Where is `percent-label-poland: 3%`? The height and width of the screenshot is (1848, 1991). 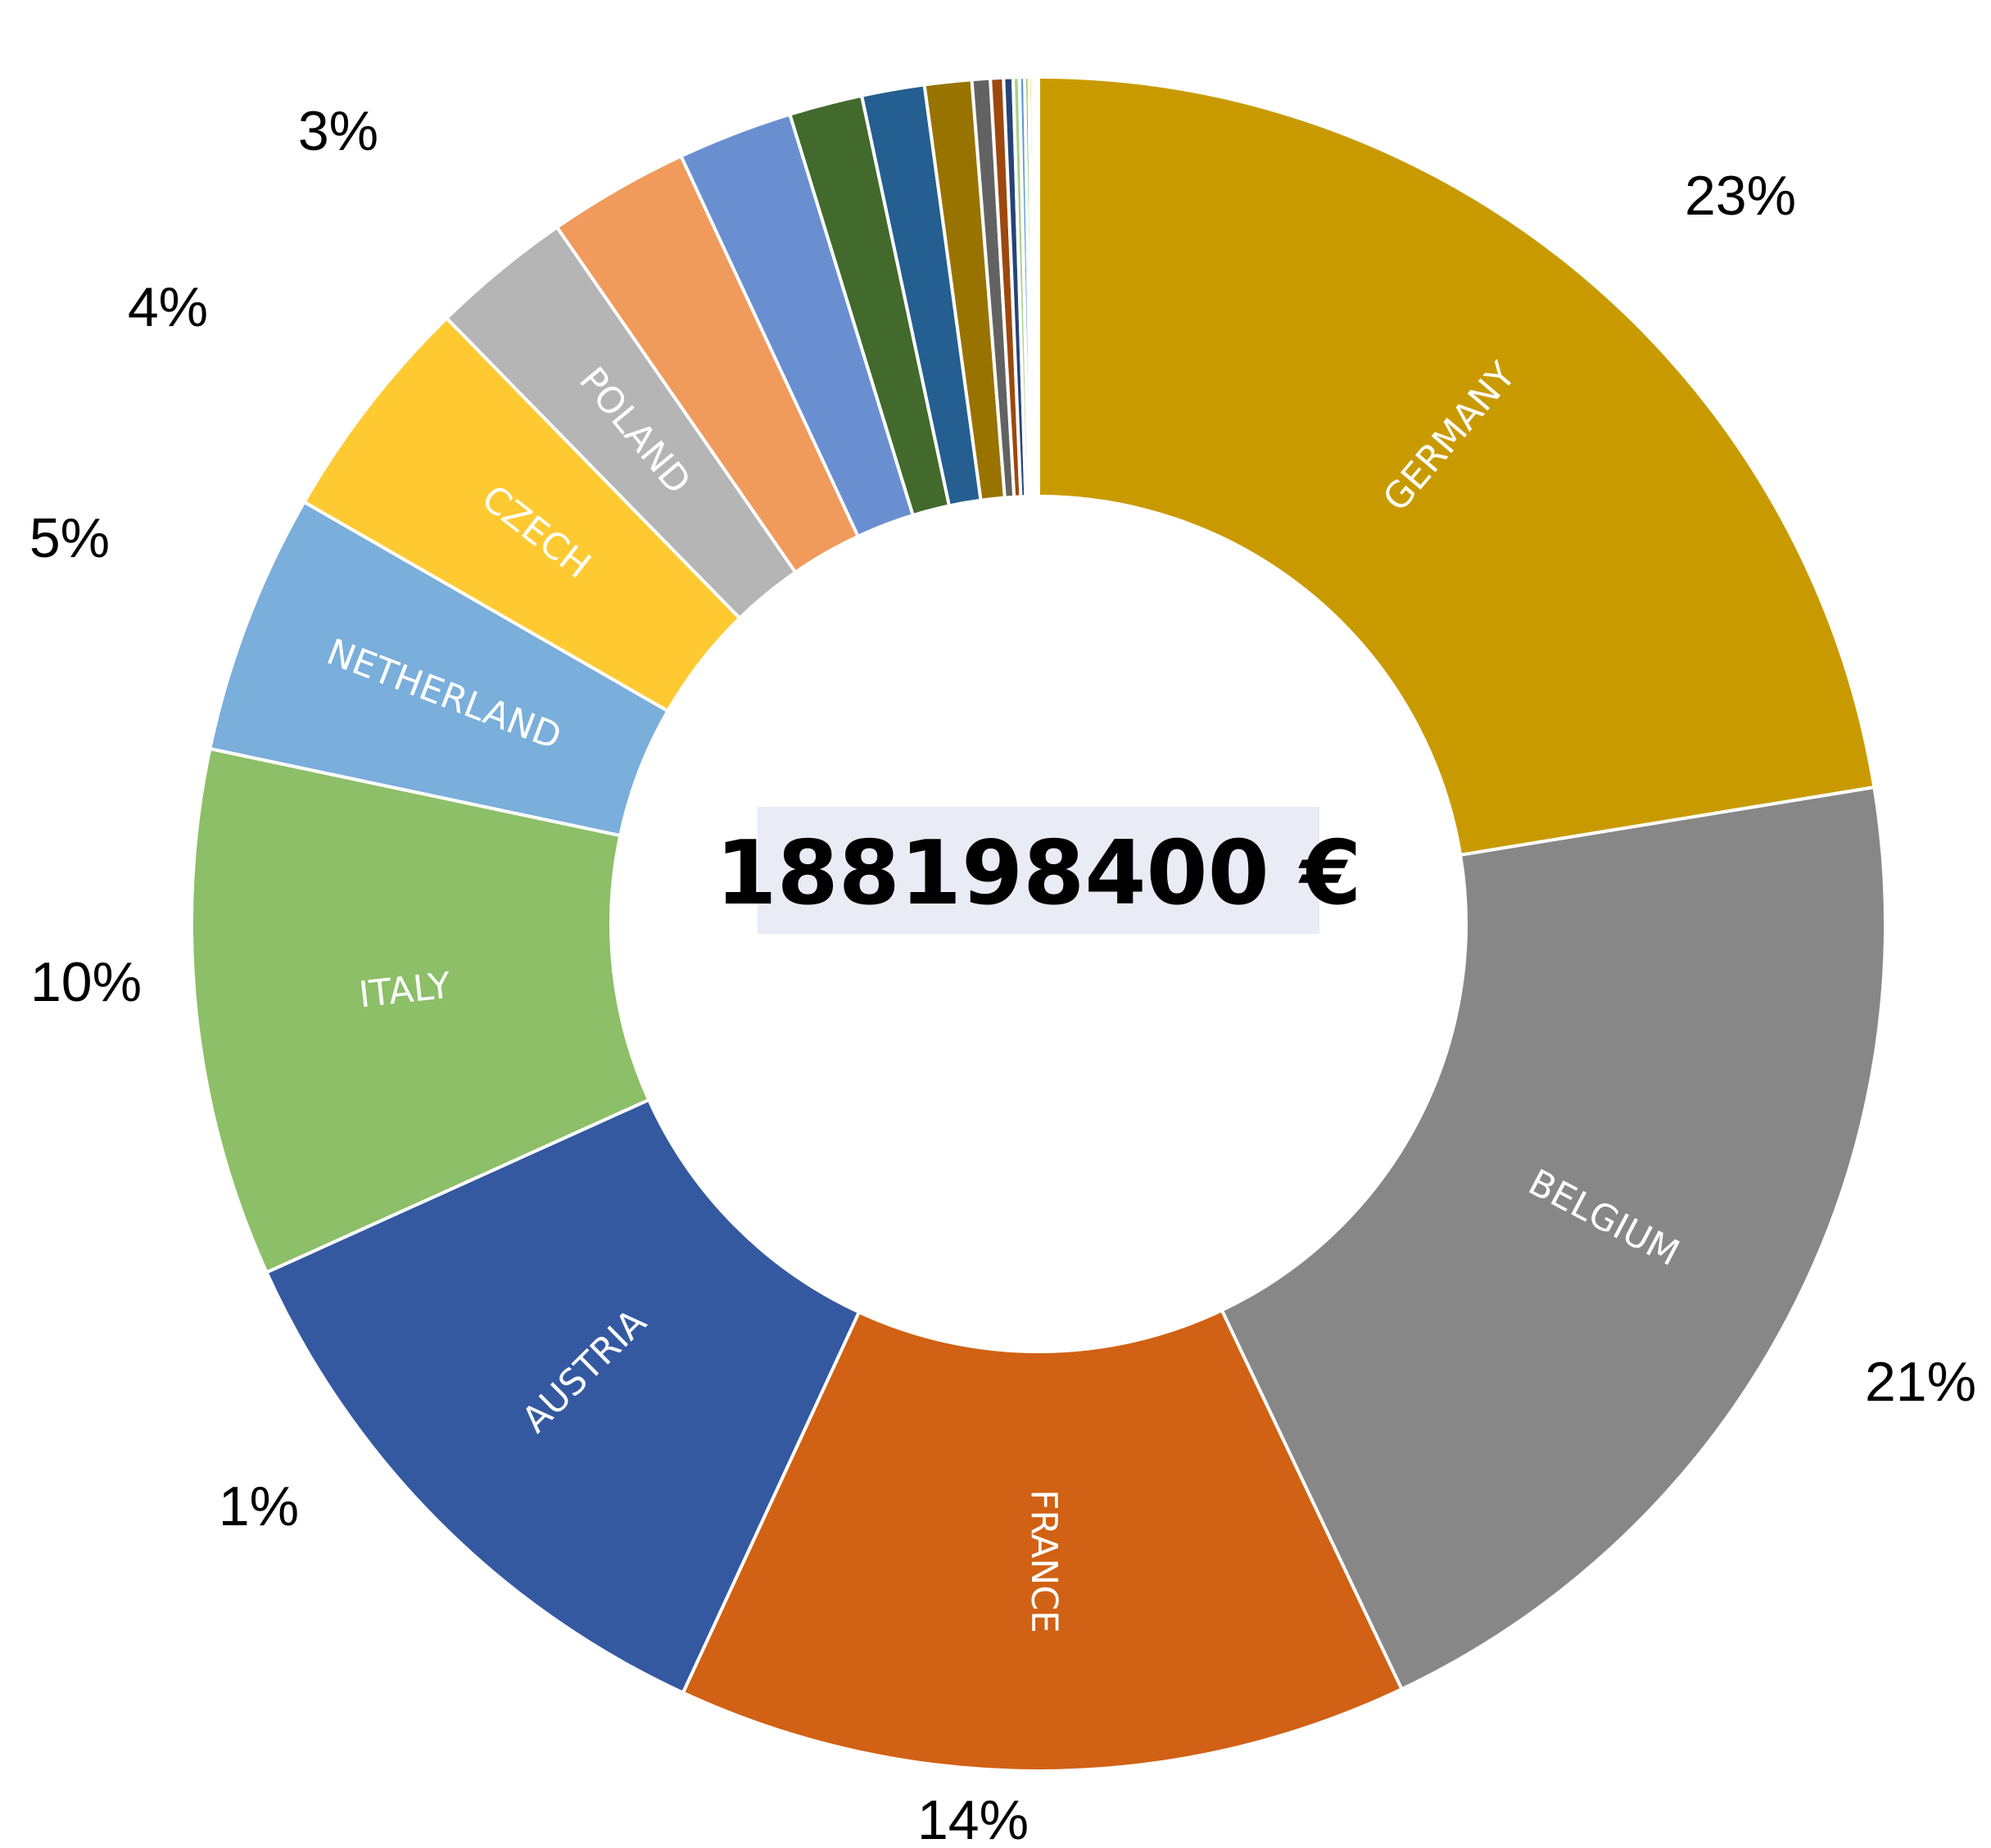 percent-label-poland: 3% is located at coordinates (338, 131).